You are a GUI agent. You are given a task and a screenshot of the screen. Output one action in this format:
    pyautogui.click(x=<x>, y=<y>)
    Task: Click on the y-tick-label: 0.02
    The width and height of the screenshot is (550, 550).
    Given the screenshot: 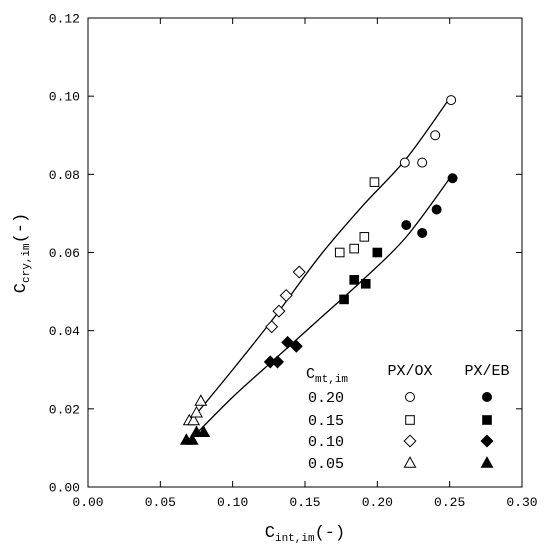 What is the action you would take?
    pyautogui.click(x=64, y=409)
    